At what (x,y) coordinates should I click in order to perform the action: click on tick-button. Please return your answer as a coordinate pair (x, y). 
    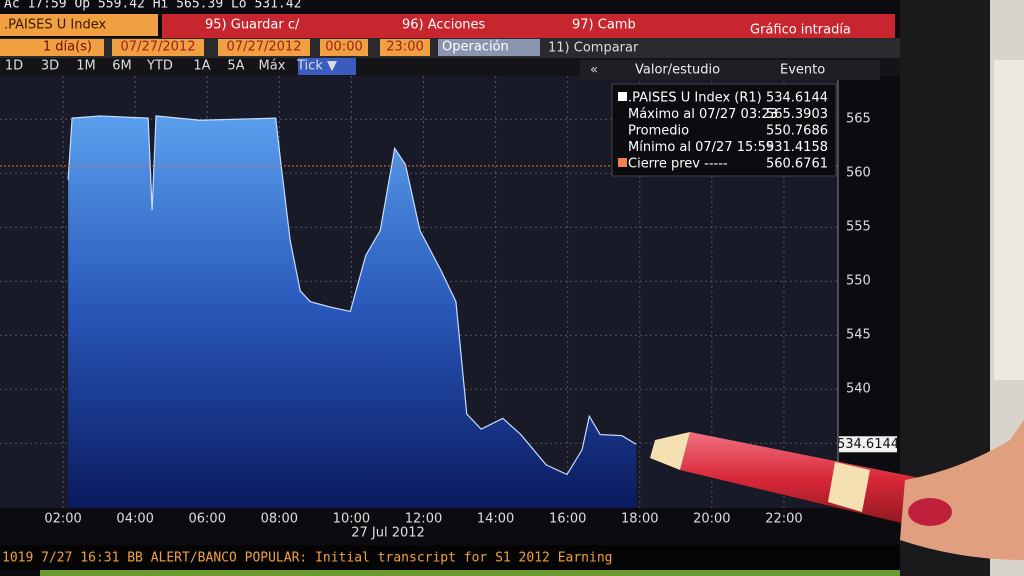
    Looking at the image, I should click on (327, 66).